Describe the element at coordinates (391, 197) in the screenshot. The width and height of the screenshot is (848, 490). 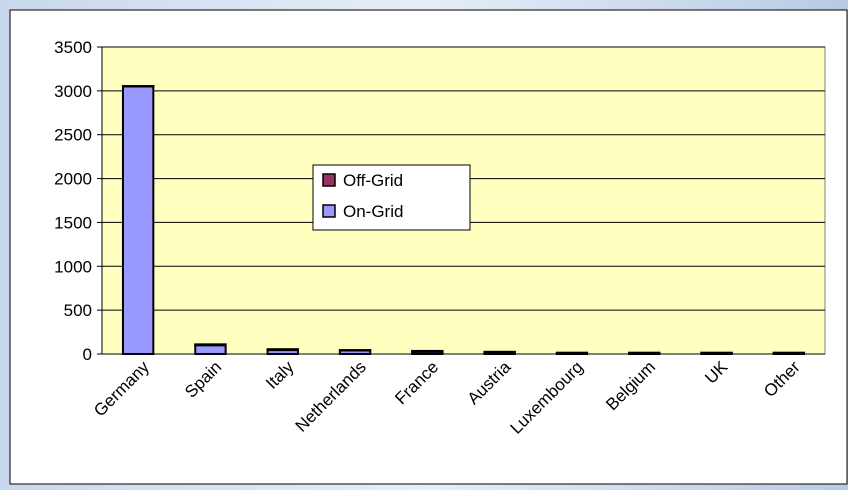
I see `legend: Off-Grid On-Grid` at that location.